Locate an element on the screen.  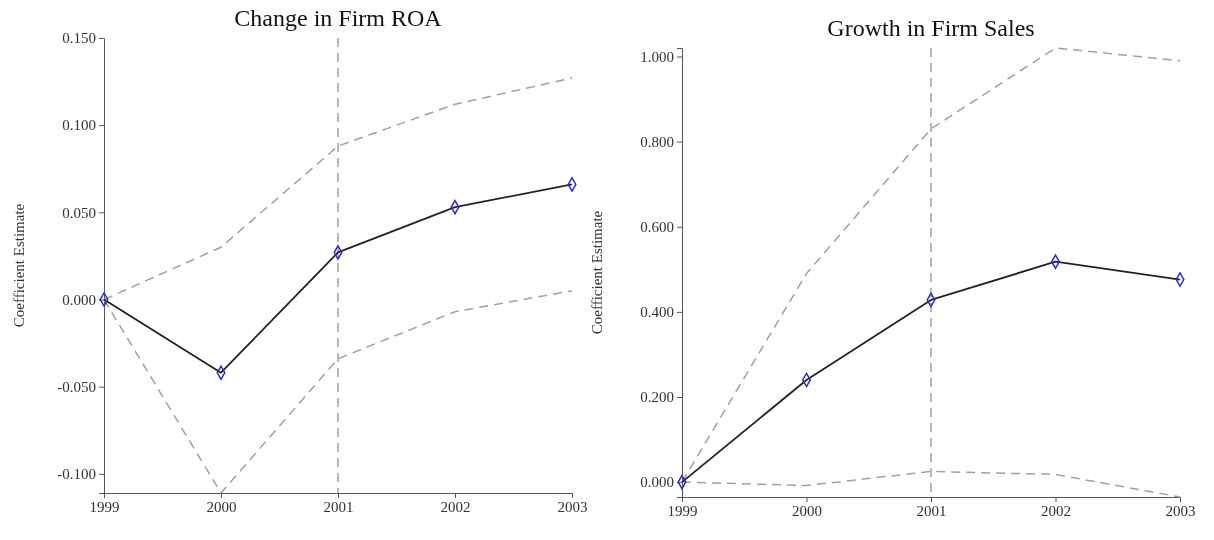
y-tick-label: 1.000 is located at coordinates (657, 56).